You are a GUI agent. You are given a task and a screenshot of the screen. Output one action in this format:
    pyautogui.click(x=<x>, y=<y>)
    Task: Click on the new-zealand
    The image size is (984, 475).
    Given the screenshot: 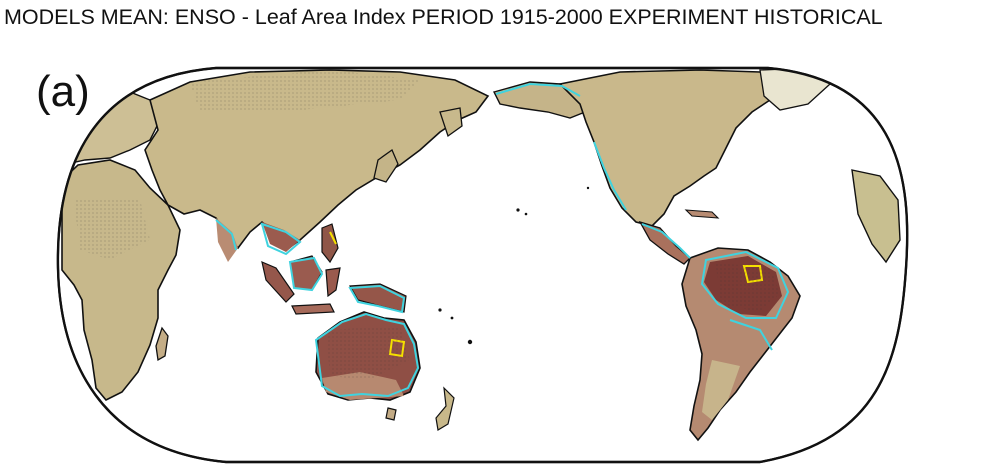 What is the action you would take?
    pyautogui.click(x=445, y=408)
    